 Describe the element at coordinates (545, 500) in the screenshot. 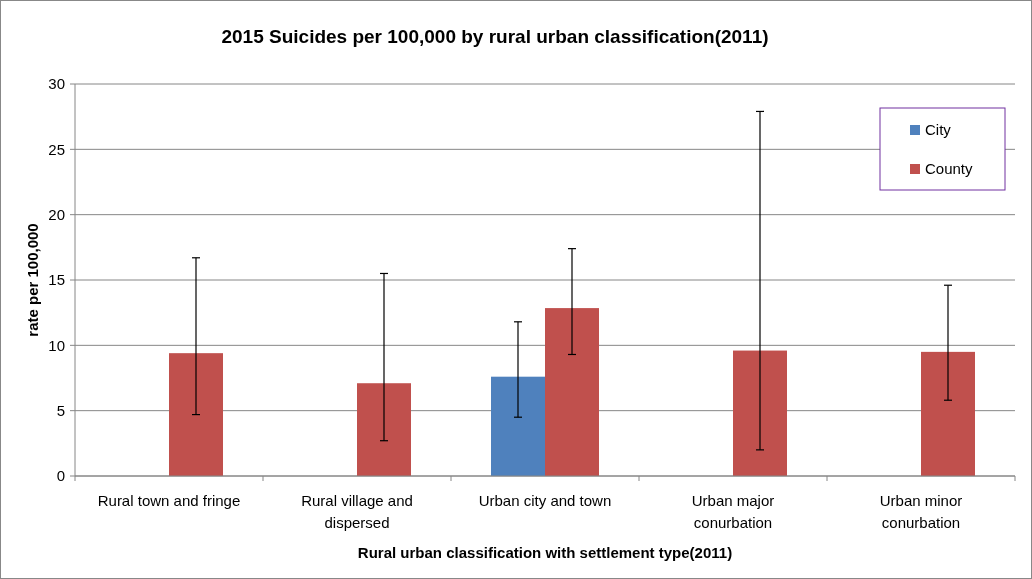

I see `x-tick-label: Urban city and town` at that location.